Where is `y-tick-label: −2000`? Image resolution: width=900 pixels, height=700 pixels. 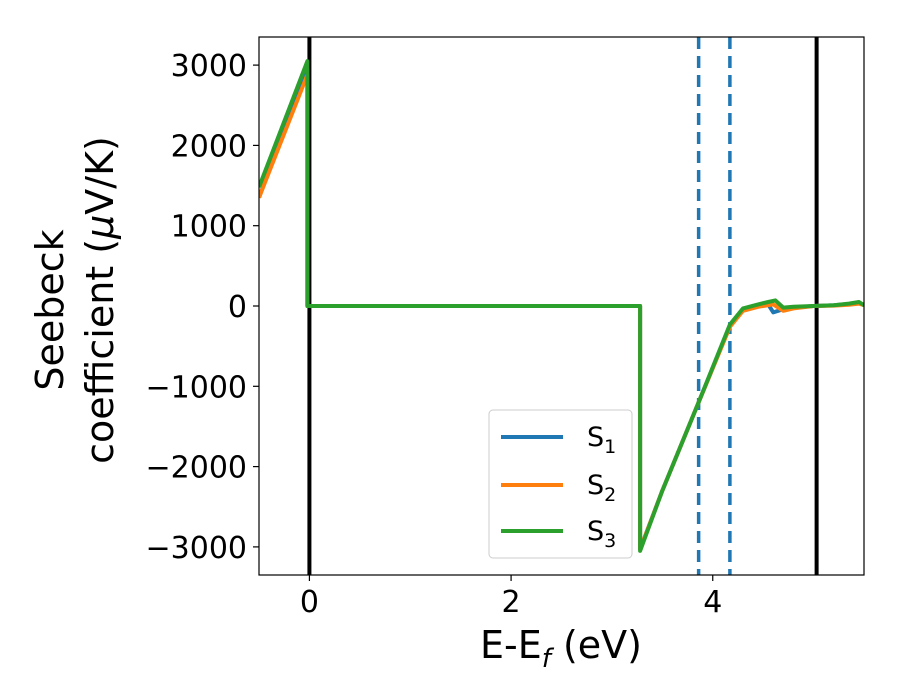 y-tick-label: −2000 is located at coordinates (196, 468).